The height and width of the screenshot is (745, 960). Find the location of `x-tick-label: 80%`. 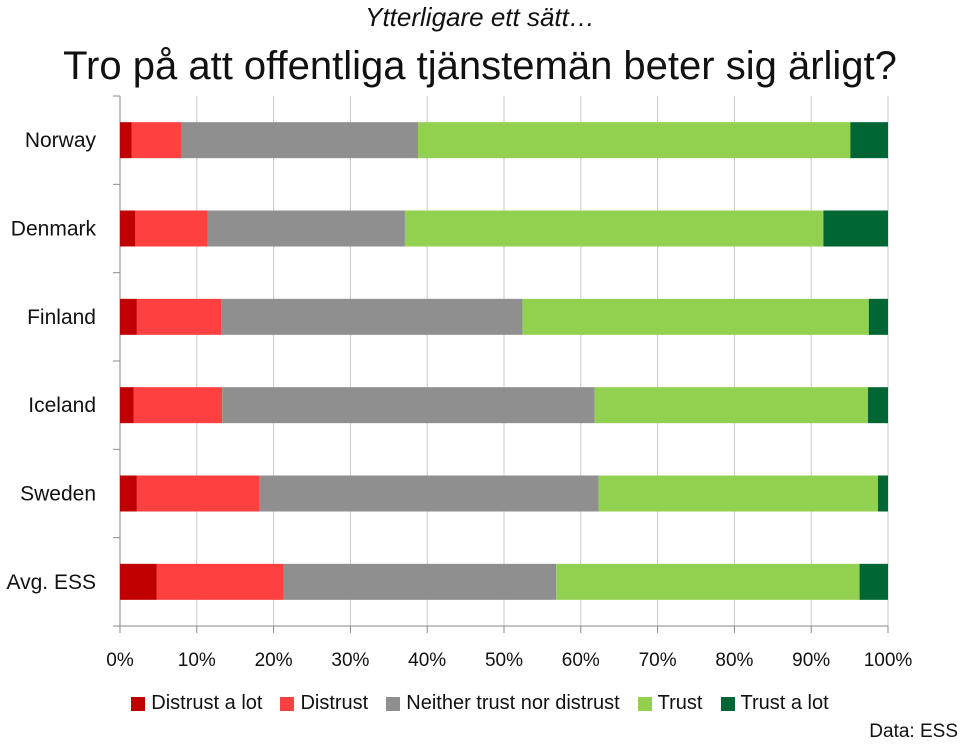

x-tick-label: 80% is located at coordinates (734, 660).